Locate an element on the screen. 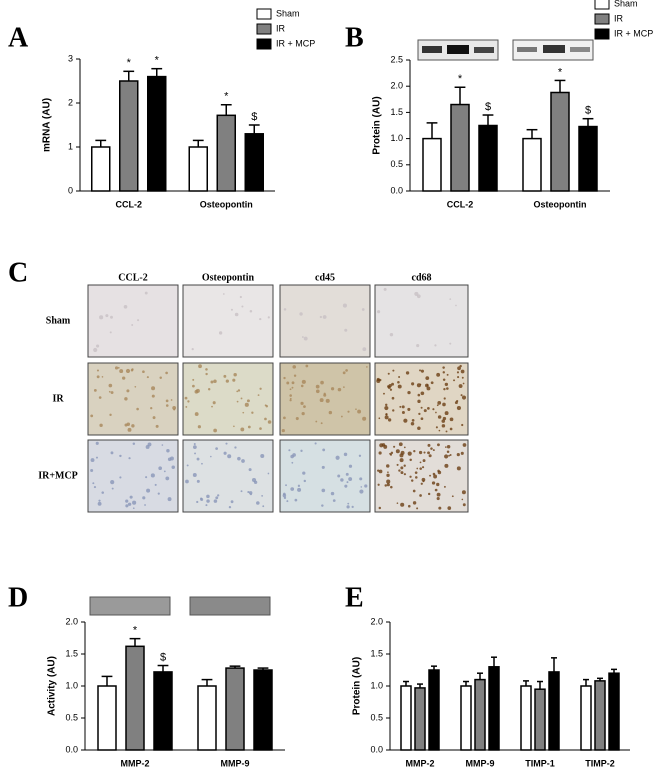 This screenshot has width=657, height=774. x-tick-label: MMP-2 is located at coordinates (420, 763).